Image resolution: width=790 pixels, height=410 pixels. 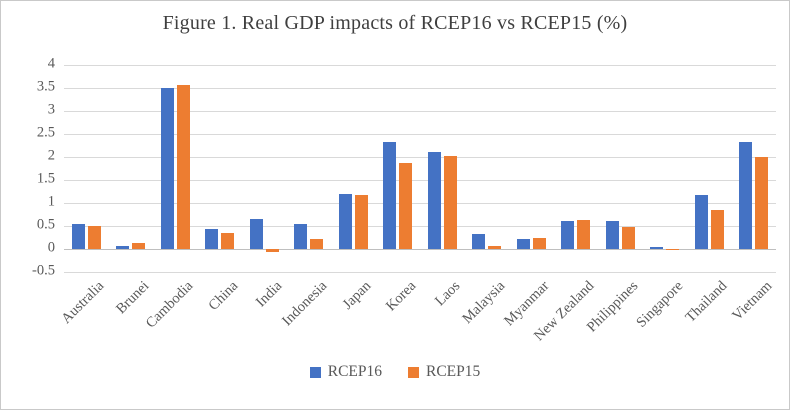 I want to click on y-tick-1: 1, so click(x=51, y=201).